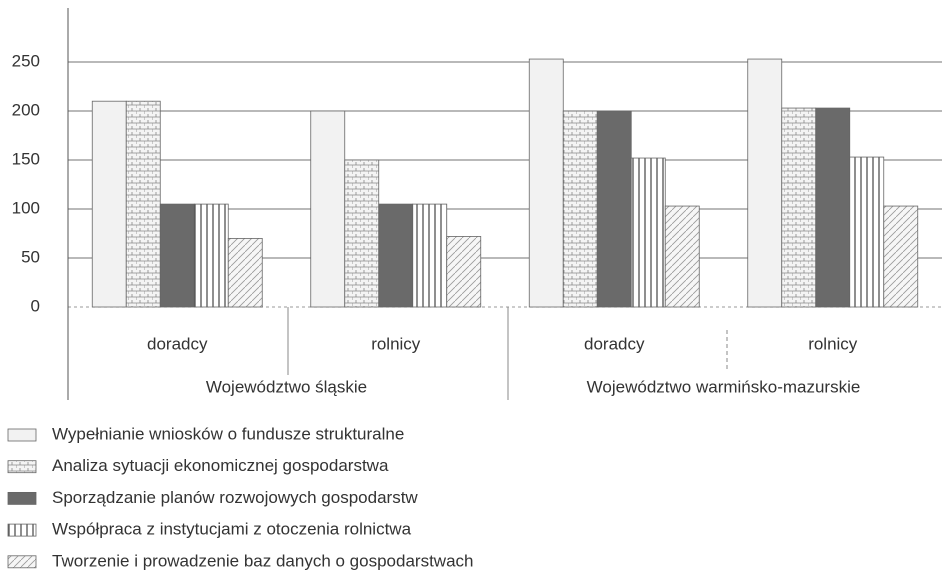 The width and height of the screenshot is (942, 588). Describe the element at coordinates (26, 207) in the screenshot. I see `y-tick-label: 100` at that location.